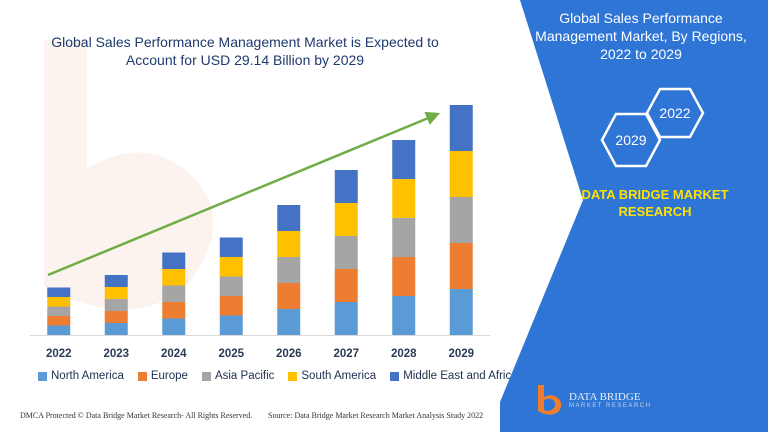  Describe the element at coordinates (116, 293) in the screenshot. I see `bar-2023-south-america` at that location.